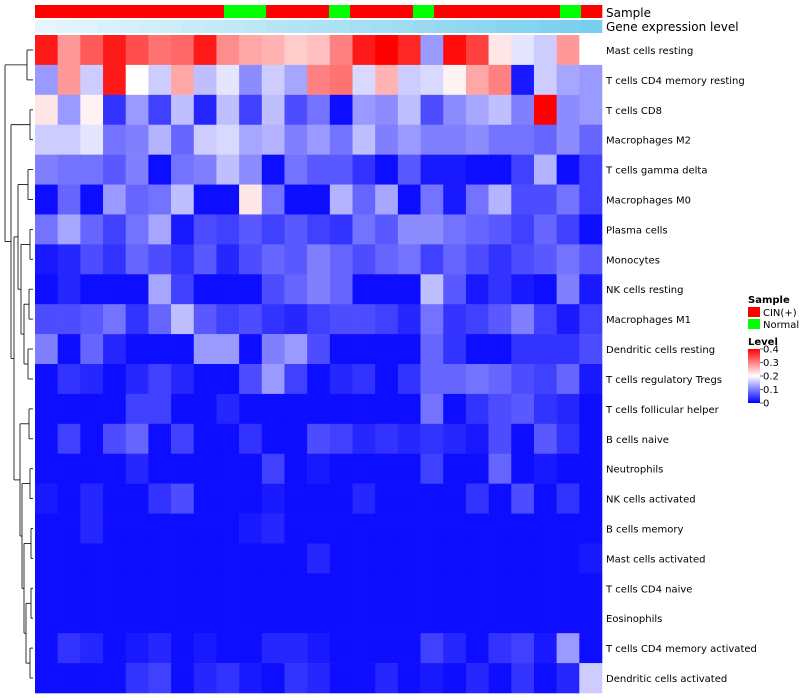 The height and width of the screenshot is (700, 800). I want to click on legend-label-normal: Normal, so click(781, 325).